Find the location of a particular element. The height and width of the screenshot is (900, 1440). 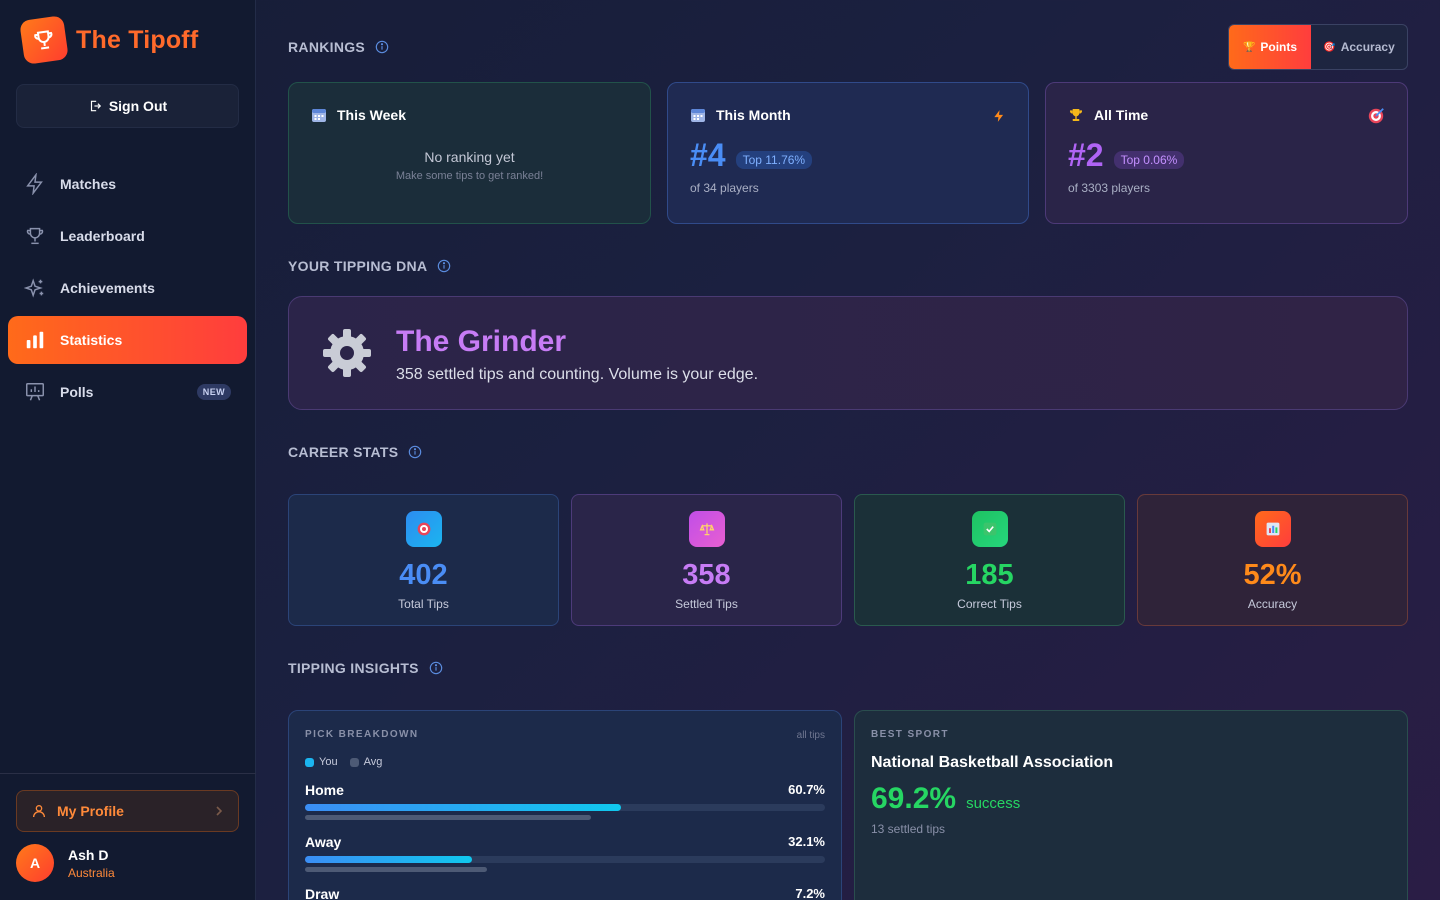

sidebar-item-matches: Matches is located at coordinates (127, 184).